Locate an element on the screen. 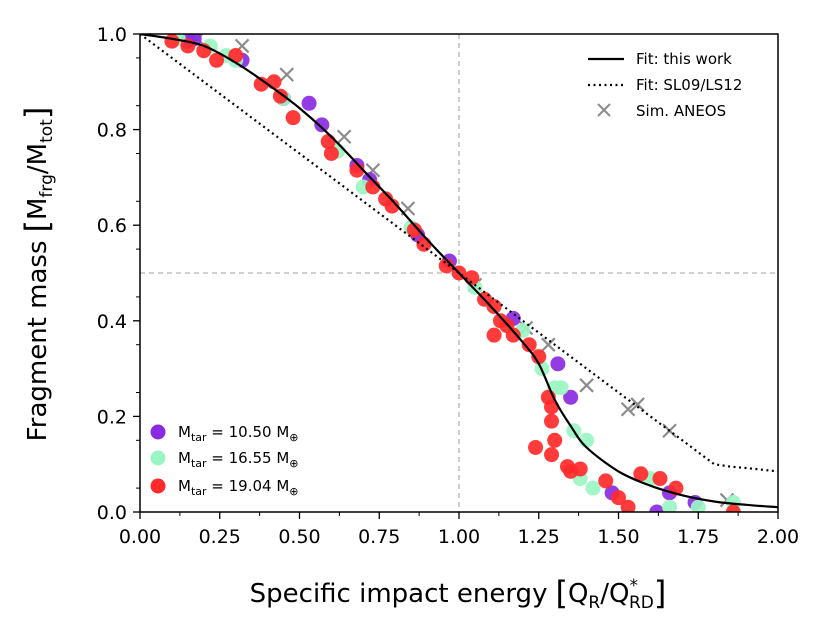 Image resolution: width=831 pixels, height=639 pixels. x-tick-label: 2.00 is located at coordinates (778, 537).